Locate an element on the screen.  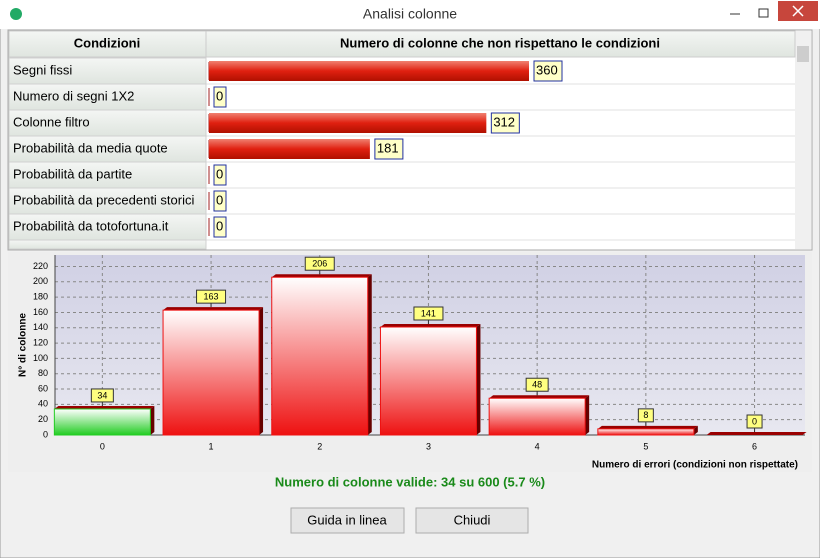
y-tick-label: 200 is located at coordinates (40, 281).